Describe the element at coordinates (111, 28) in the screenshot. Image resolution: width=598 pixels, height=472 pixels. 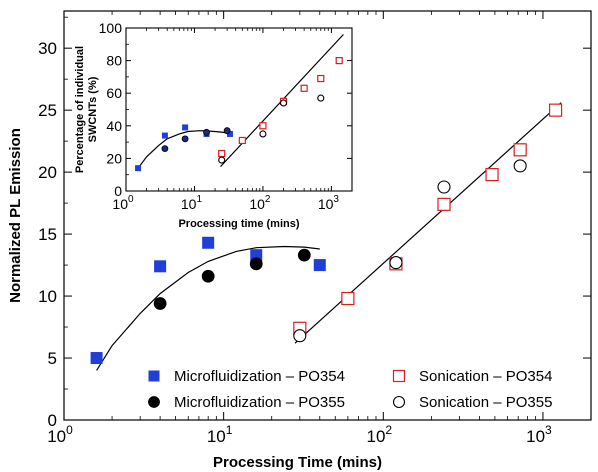
I see `inset-ytick-label-5: 100` at that location.